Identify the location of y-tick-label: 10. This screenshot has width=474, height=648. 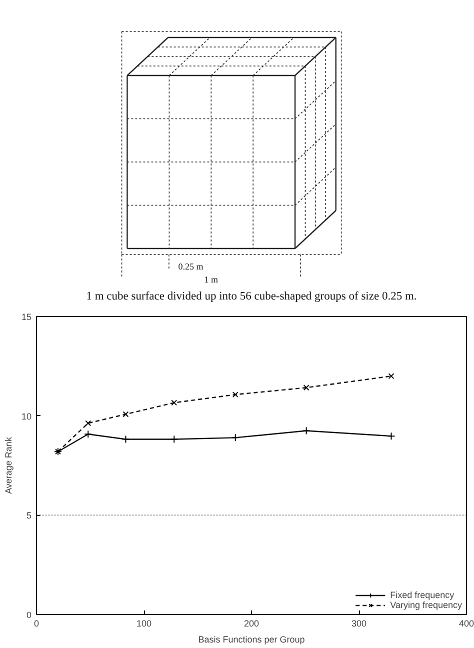
(26, 416).